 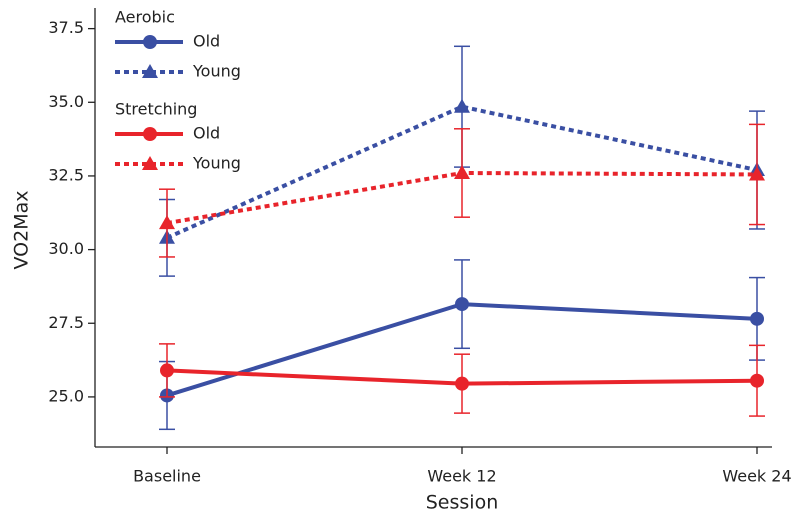 What do you see at coordinates (756, 476) in the screenshot?
I see `x-tick-label: Week 24` at bounding box center [756, 476].